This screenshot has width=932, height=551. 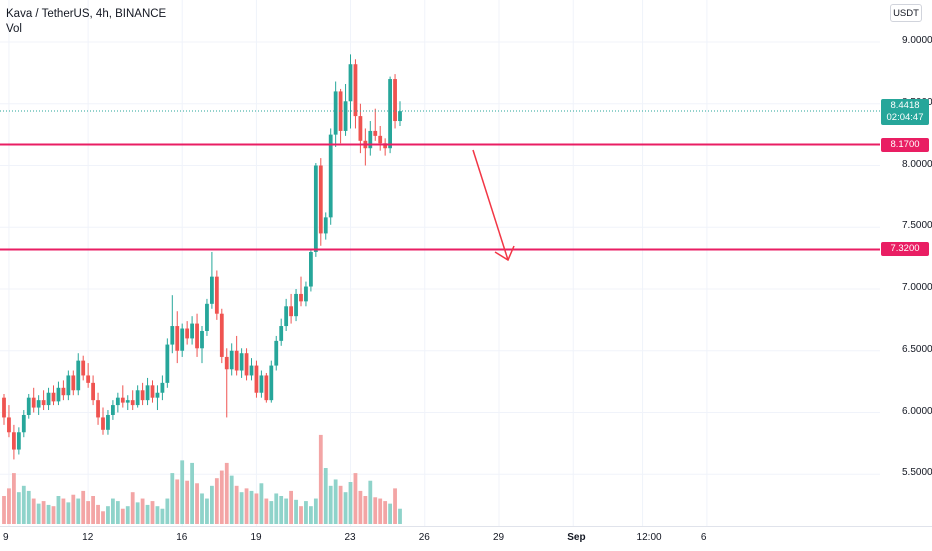 I want to click on price-tick-label: 6.5000, so click(x=917, y=349).